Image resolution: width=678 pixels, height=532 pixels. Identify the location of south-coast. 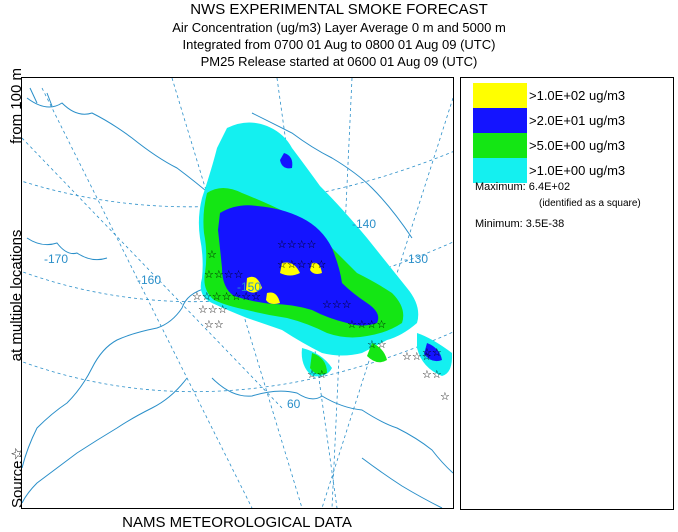
(332, 425).